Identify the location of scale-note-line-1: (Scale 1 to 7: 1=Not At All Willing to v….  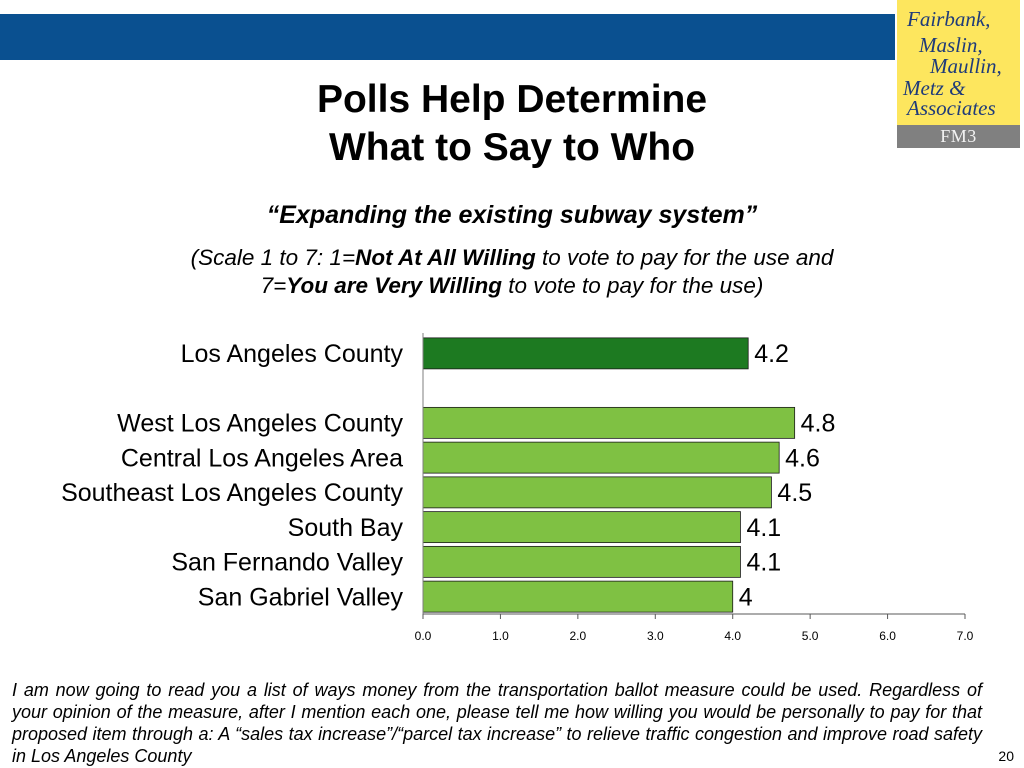
(512, 258).